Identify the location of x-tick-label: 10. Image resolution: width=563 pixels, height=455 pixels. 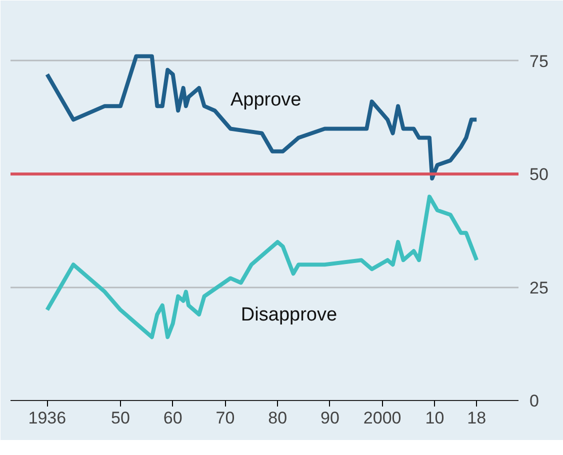
(434, 418).